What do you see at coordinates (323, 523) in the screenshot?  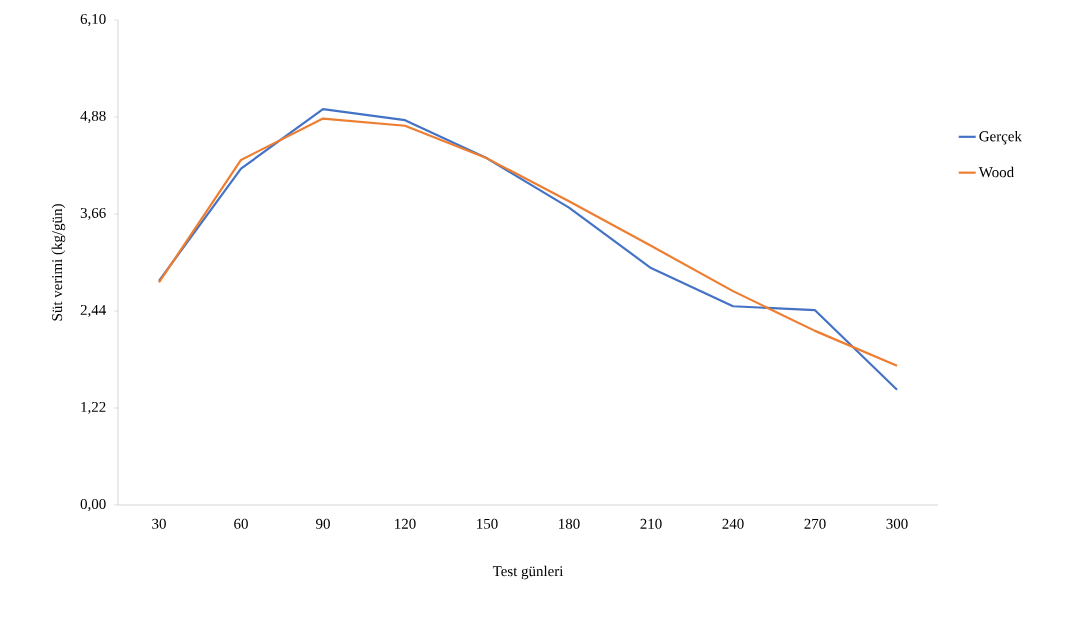 I see `x-tick-label: 90` at bounding box center [323, 523].